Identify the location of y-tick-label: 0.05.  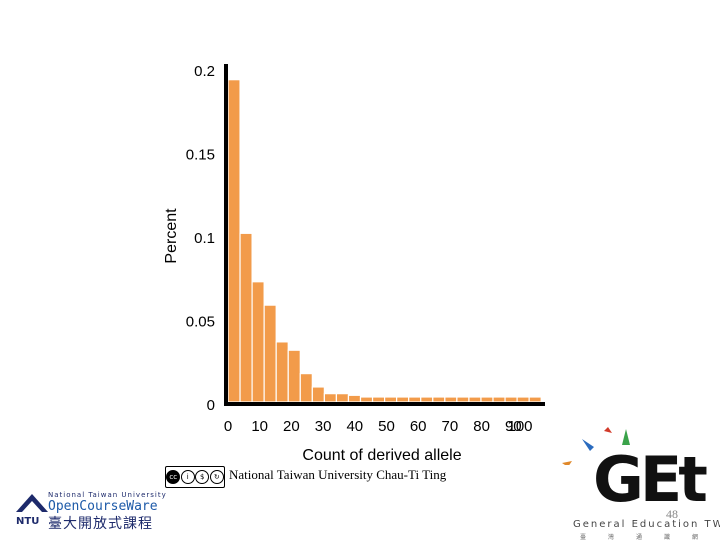
(200, 322).